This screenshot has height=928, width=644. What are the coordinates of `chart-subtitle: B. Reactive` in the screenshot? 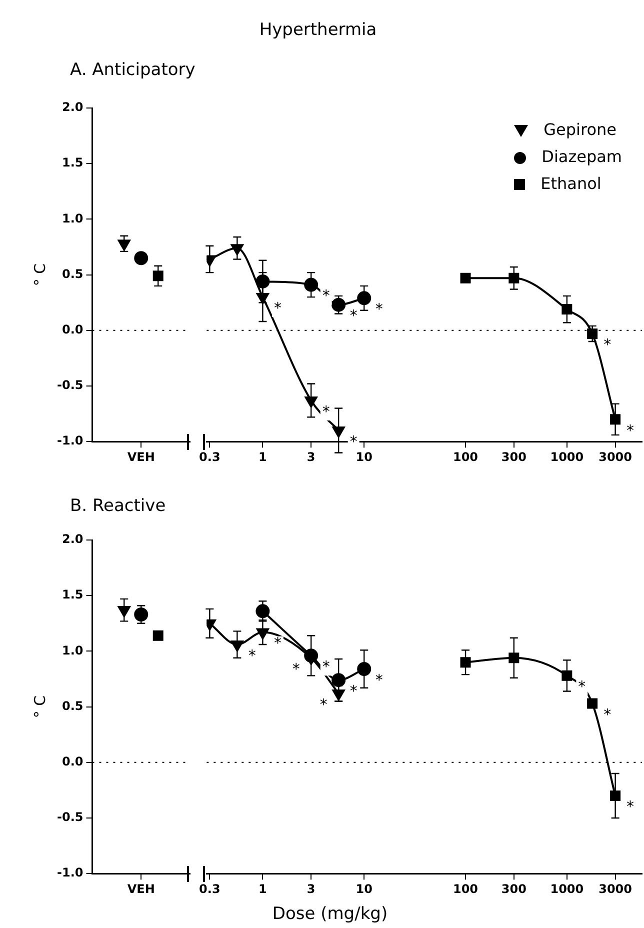 It's located at (118, 506).